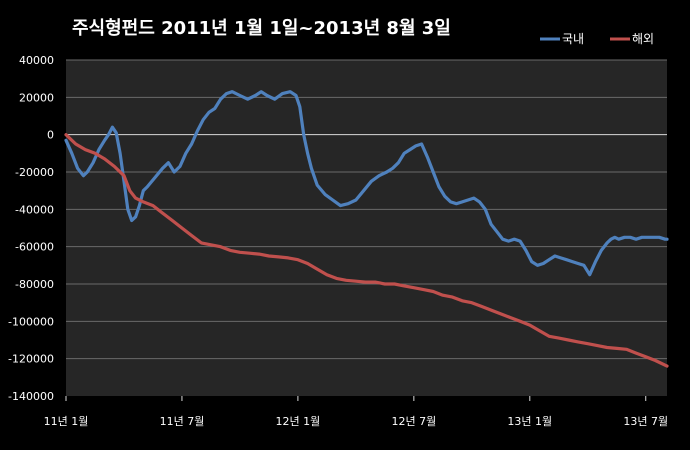 This screenshot has height=450, width=690. What do you see at coordinates (529, 421) in the screenshot?
I see `x-tick-label: 13년 1월` at bounding box center [529, 421].